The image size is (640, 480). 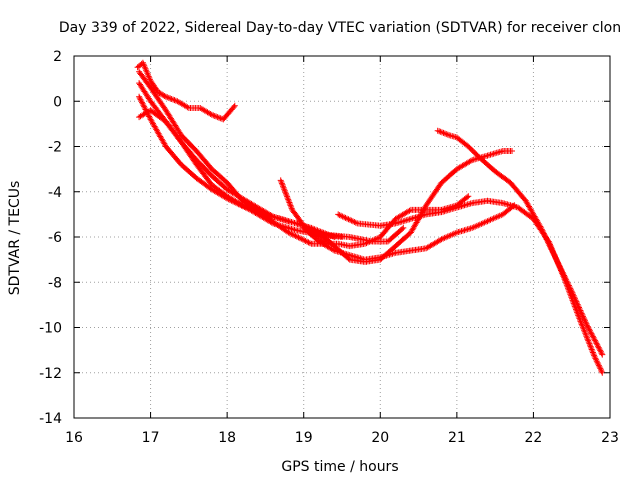 What do you see at coordinates (339, 467) in the screenshot?
I see `x-axis-label: GPS time / hours` at bounding box center [339, 467].